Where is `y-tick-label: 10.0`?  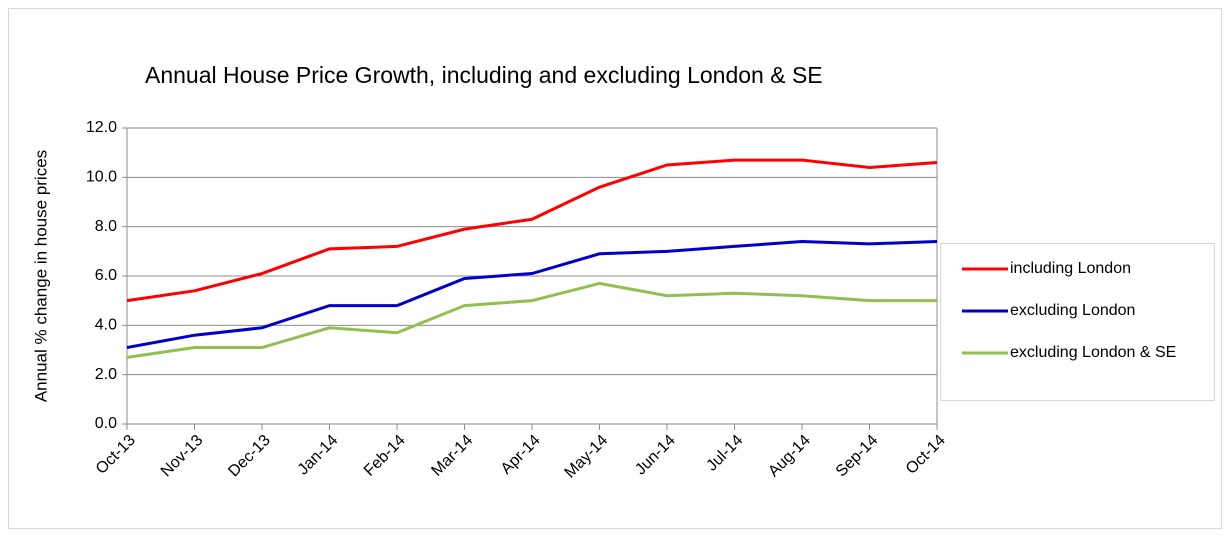
y-tick-label: 10.0 is located at coordinates (101, 177).